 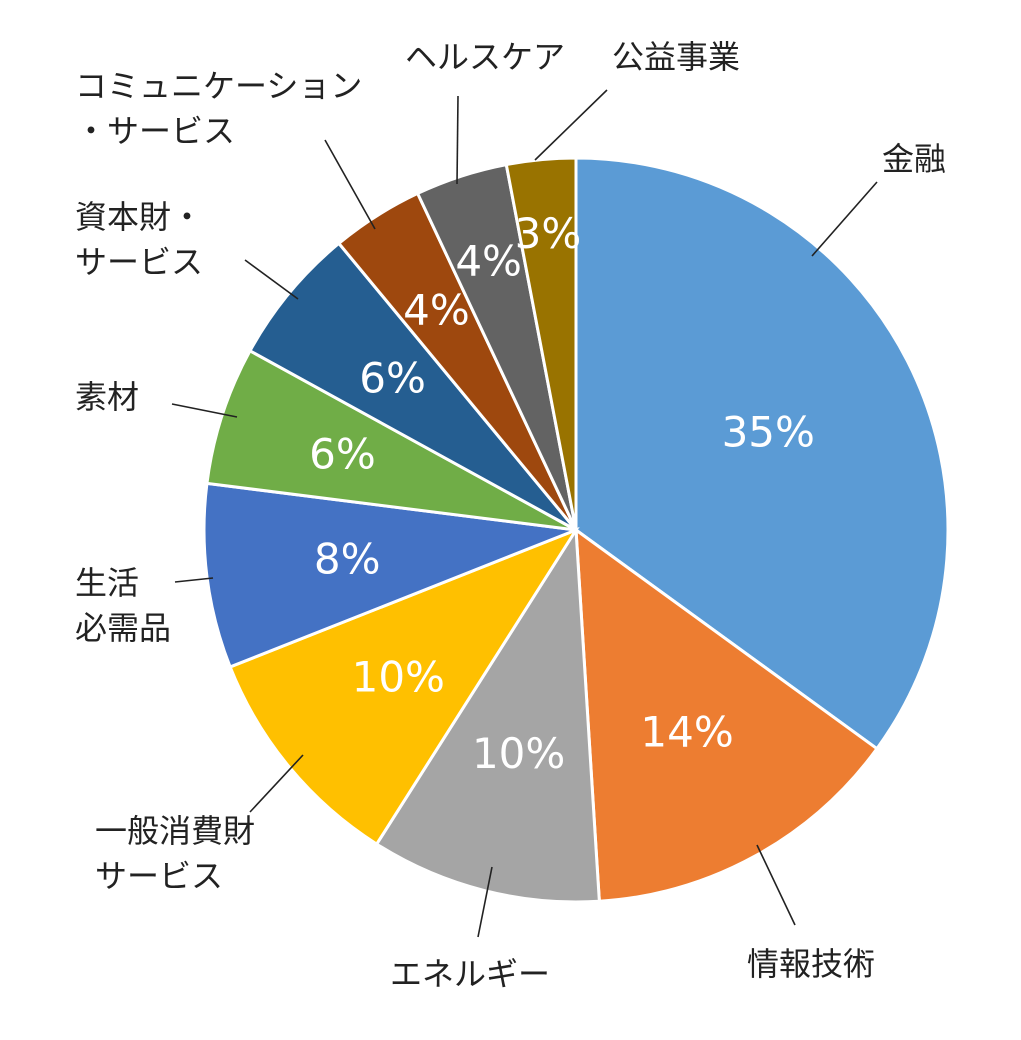 What do you see at coordinates (218, 86) in the screenshot?
I see `category-label: コミュニケーション` at bounding box center [218, 86].